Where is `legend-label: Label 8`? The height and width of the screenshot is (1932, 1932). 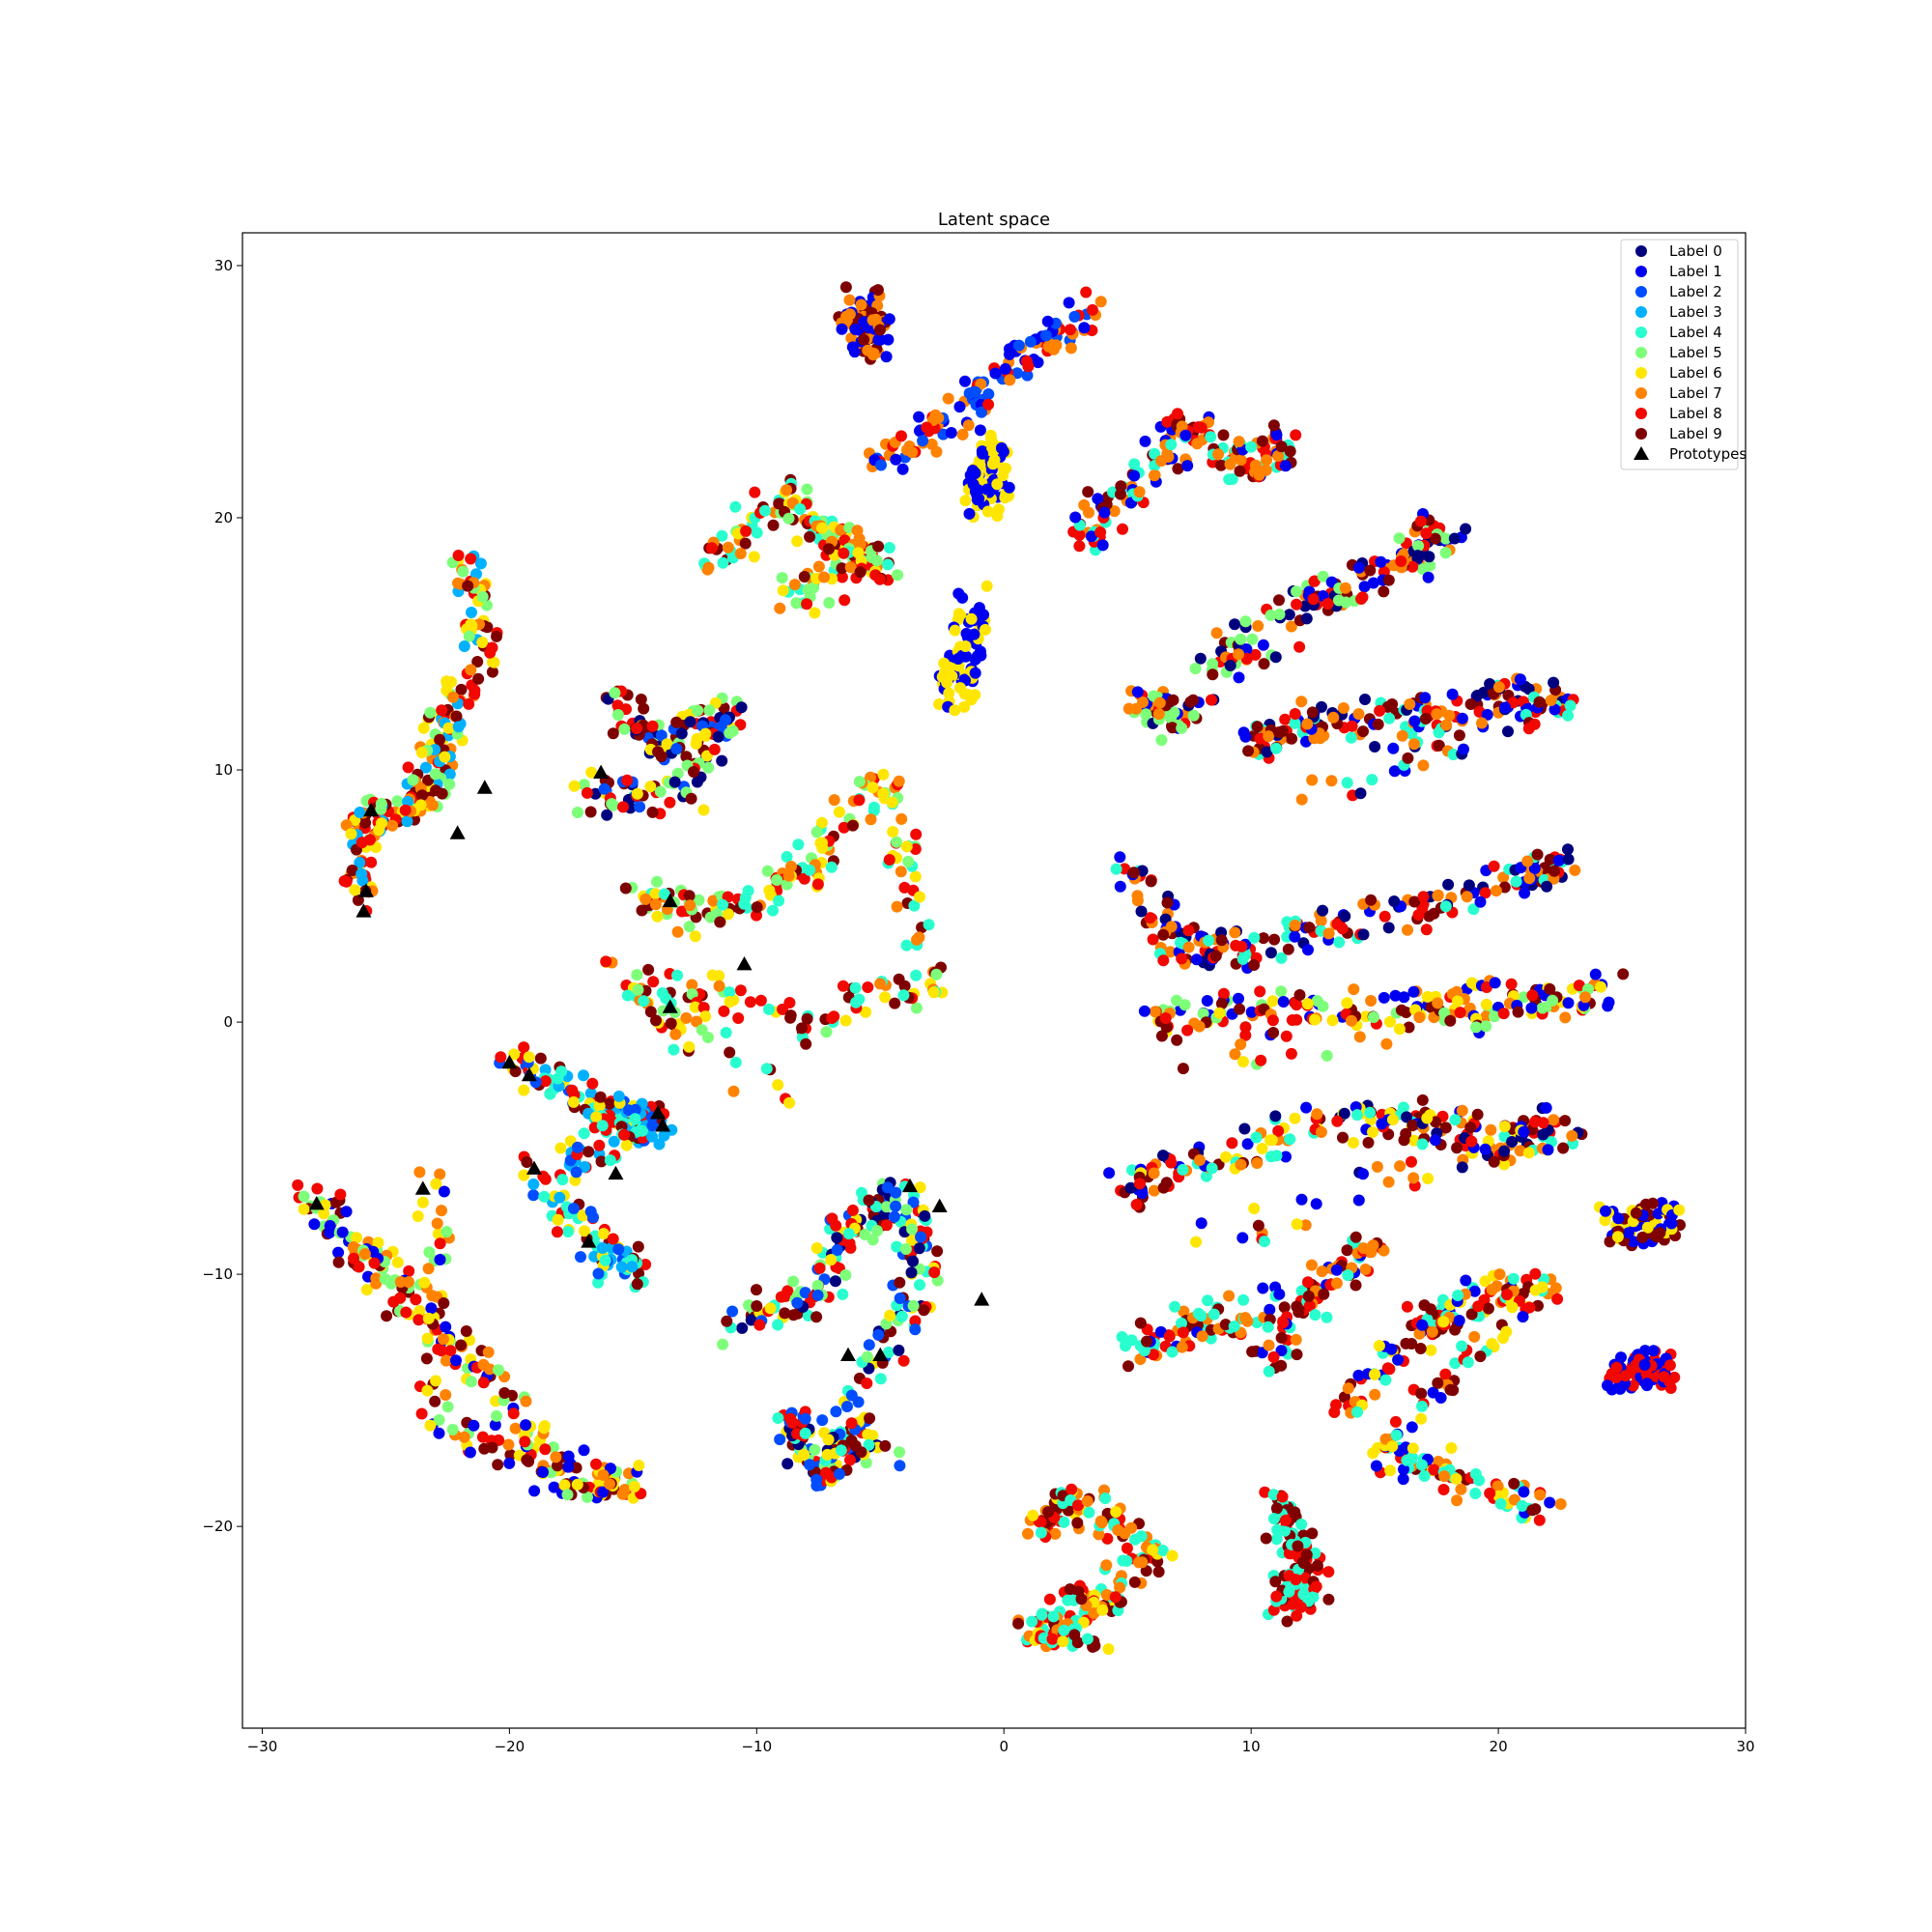 legend-label: Label 8 is located at coordinates (1695, 413).